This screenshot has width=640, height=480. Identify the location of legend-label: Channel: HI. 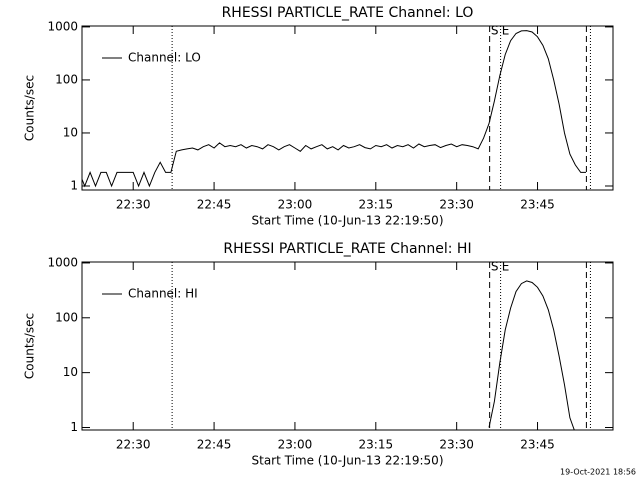
(163, 294).